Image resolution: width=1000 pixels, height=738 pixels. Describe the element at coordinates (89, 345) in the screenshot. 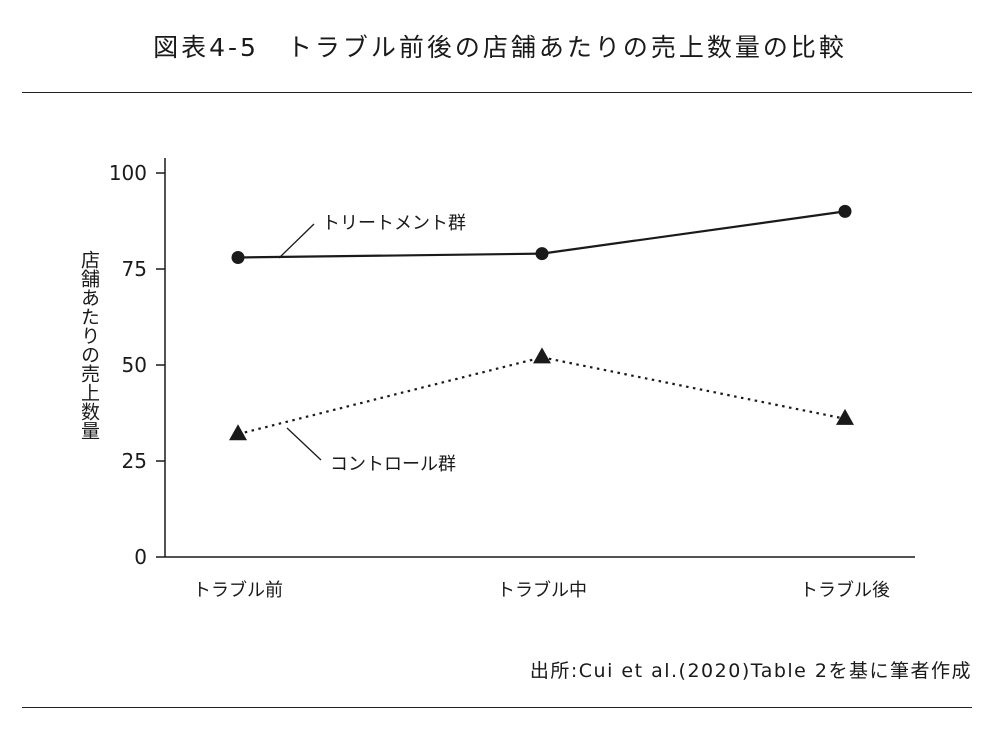

I see `y-axis-label: 店舗あたりの売上数量` at that location.